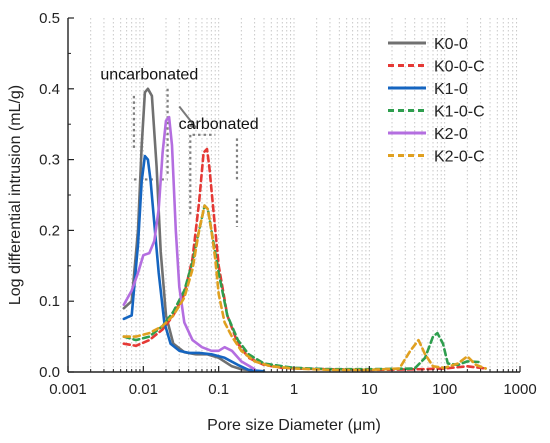 Image resolution: width=550 pixels, height=443 pixels. What do you see at coordinates (143, 389) in the screenshot?
I see `x-tick-label: 0.01` at bounding box center [143, 389].